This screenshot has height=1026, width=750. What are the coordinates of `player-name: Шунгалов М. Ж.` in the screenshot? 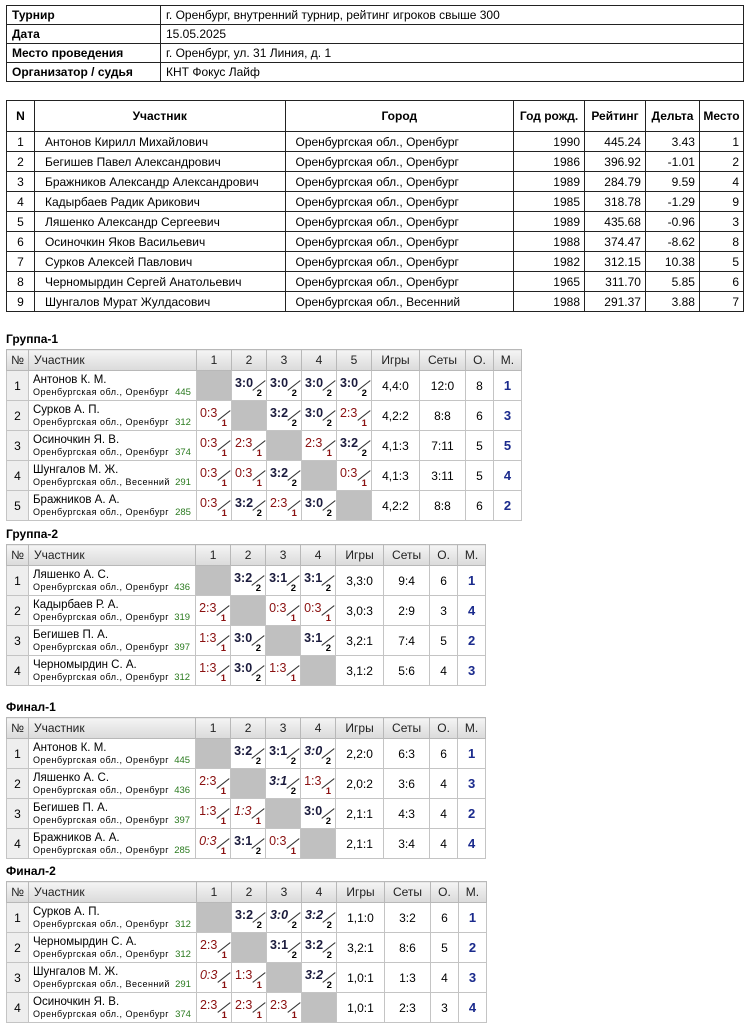 It's located at (76, 972).